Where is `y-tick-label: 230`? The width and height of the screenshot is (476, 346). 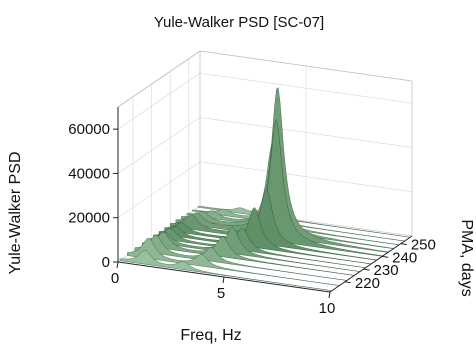 y-tick-label: 230 is located at coordinates (386, 270).